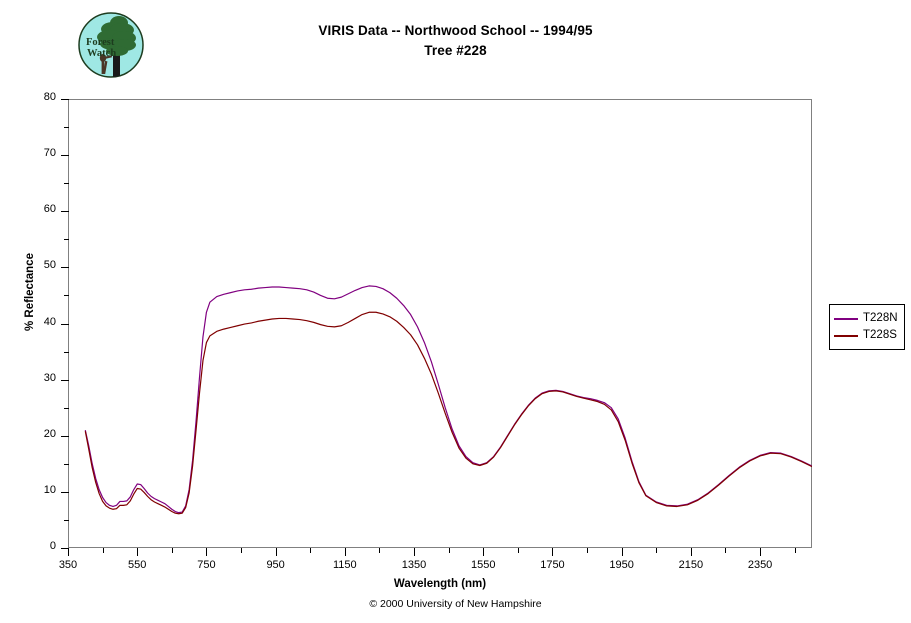  What do you see at coordinates (622, 552) in the screenshot?
I see `x-tick-1950` at bounding box center [622, 552].